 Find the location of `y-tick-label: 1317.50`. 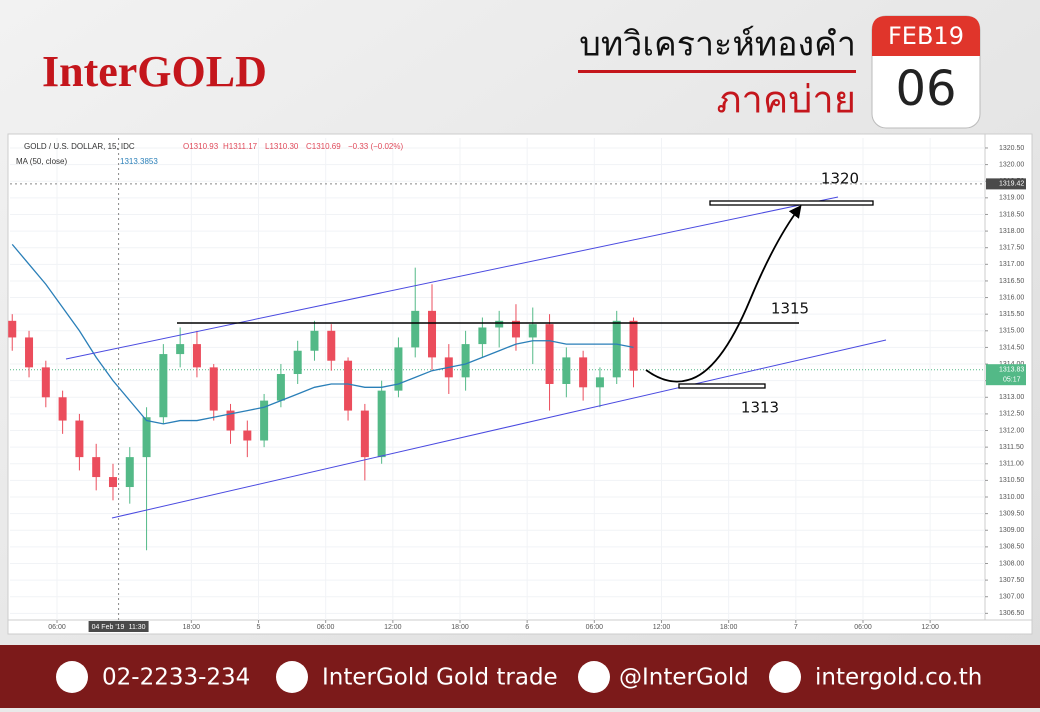

y-tick-label: 1317.50 is located at coordinates (1011, 248).